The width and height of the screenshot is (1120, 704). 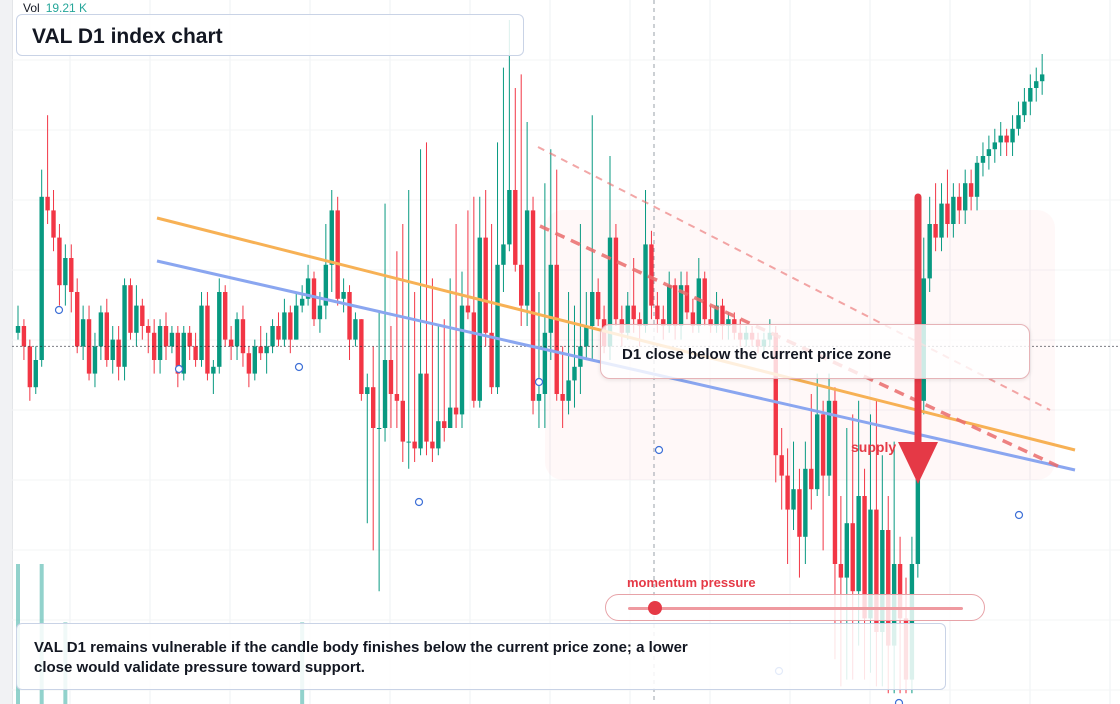 I want to click on momentum-pressure-meter, so click(x=795, y=607).